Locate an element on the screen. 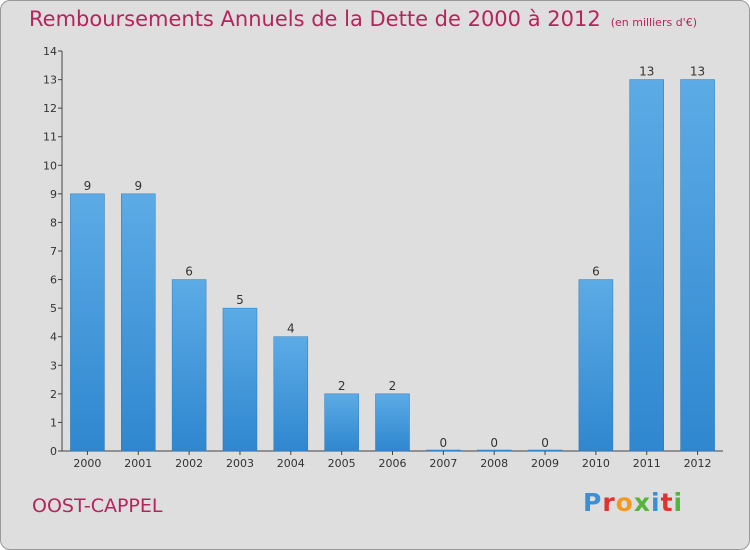  x-tick-label: 2003 is located at coordinates (240, 463).